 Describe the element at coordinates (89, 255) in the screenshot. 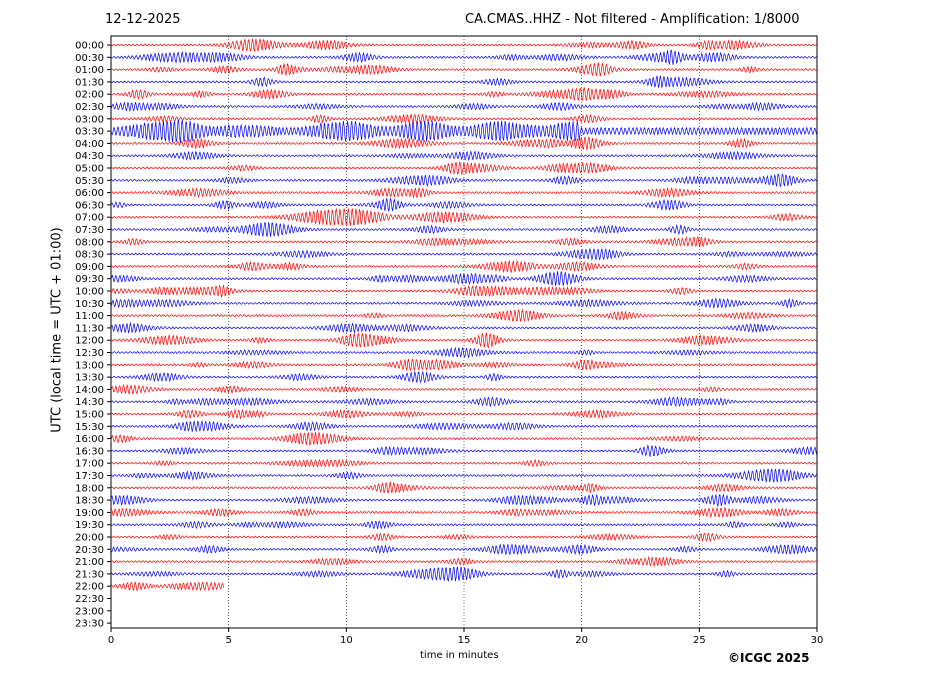

I see `y-tick-label: 08:30` at that location.